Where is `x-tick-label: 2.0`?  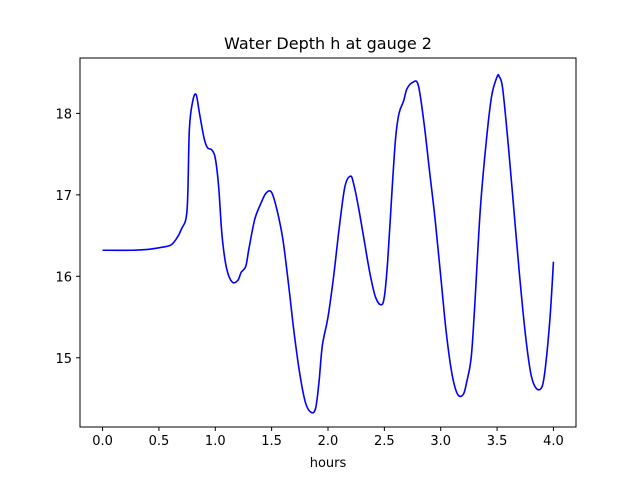
x-tick-label: 2.0 is located at coordinates (328, 441).